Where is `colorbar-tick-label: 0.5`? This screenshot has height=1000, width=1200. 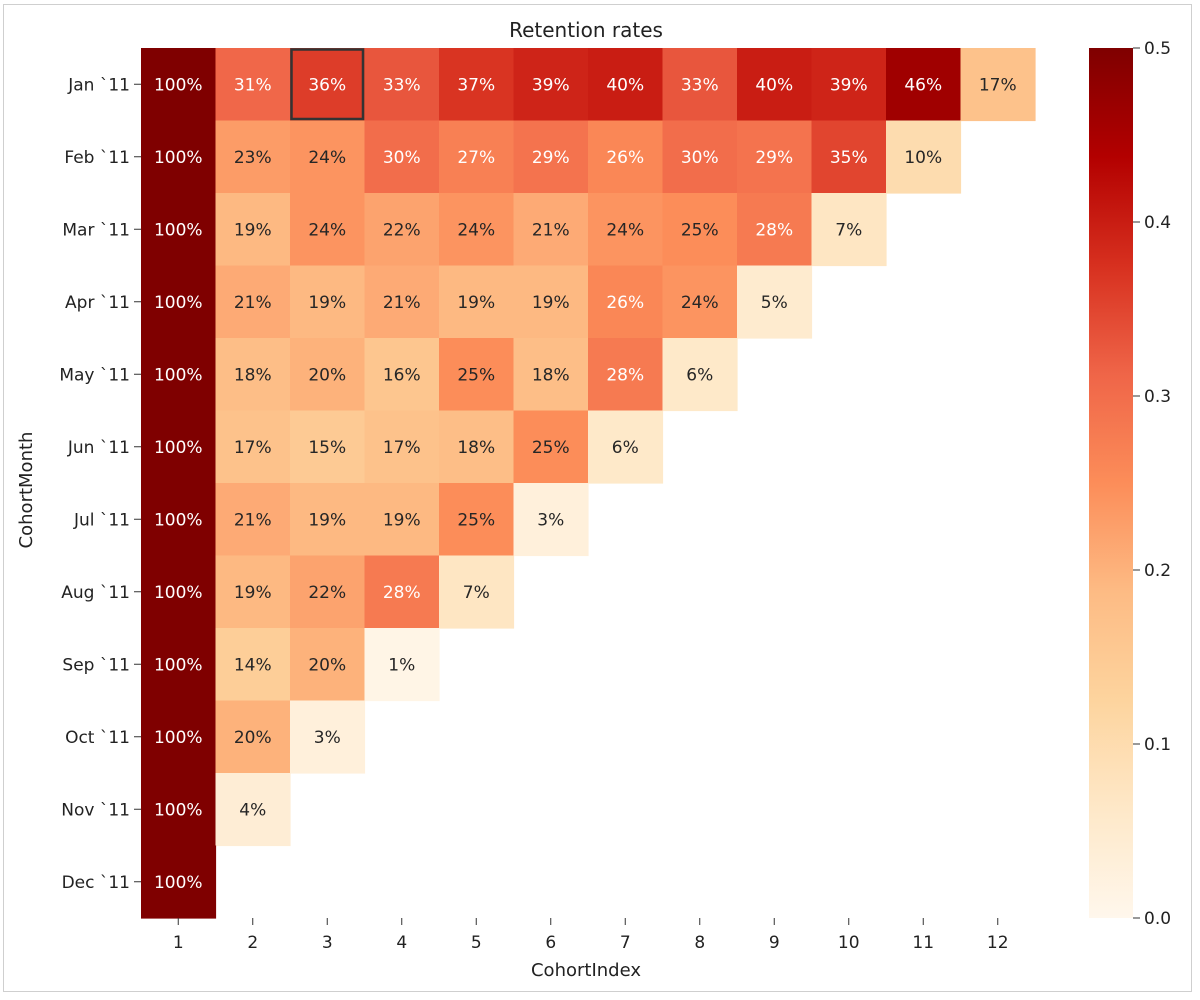 colorbar-tick-label: 0.5 is located at coordinates (1157, 49).